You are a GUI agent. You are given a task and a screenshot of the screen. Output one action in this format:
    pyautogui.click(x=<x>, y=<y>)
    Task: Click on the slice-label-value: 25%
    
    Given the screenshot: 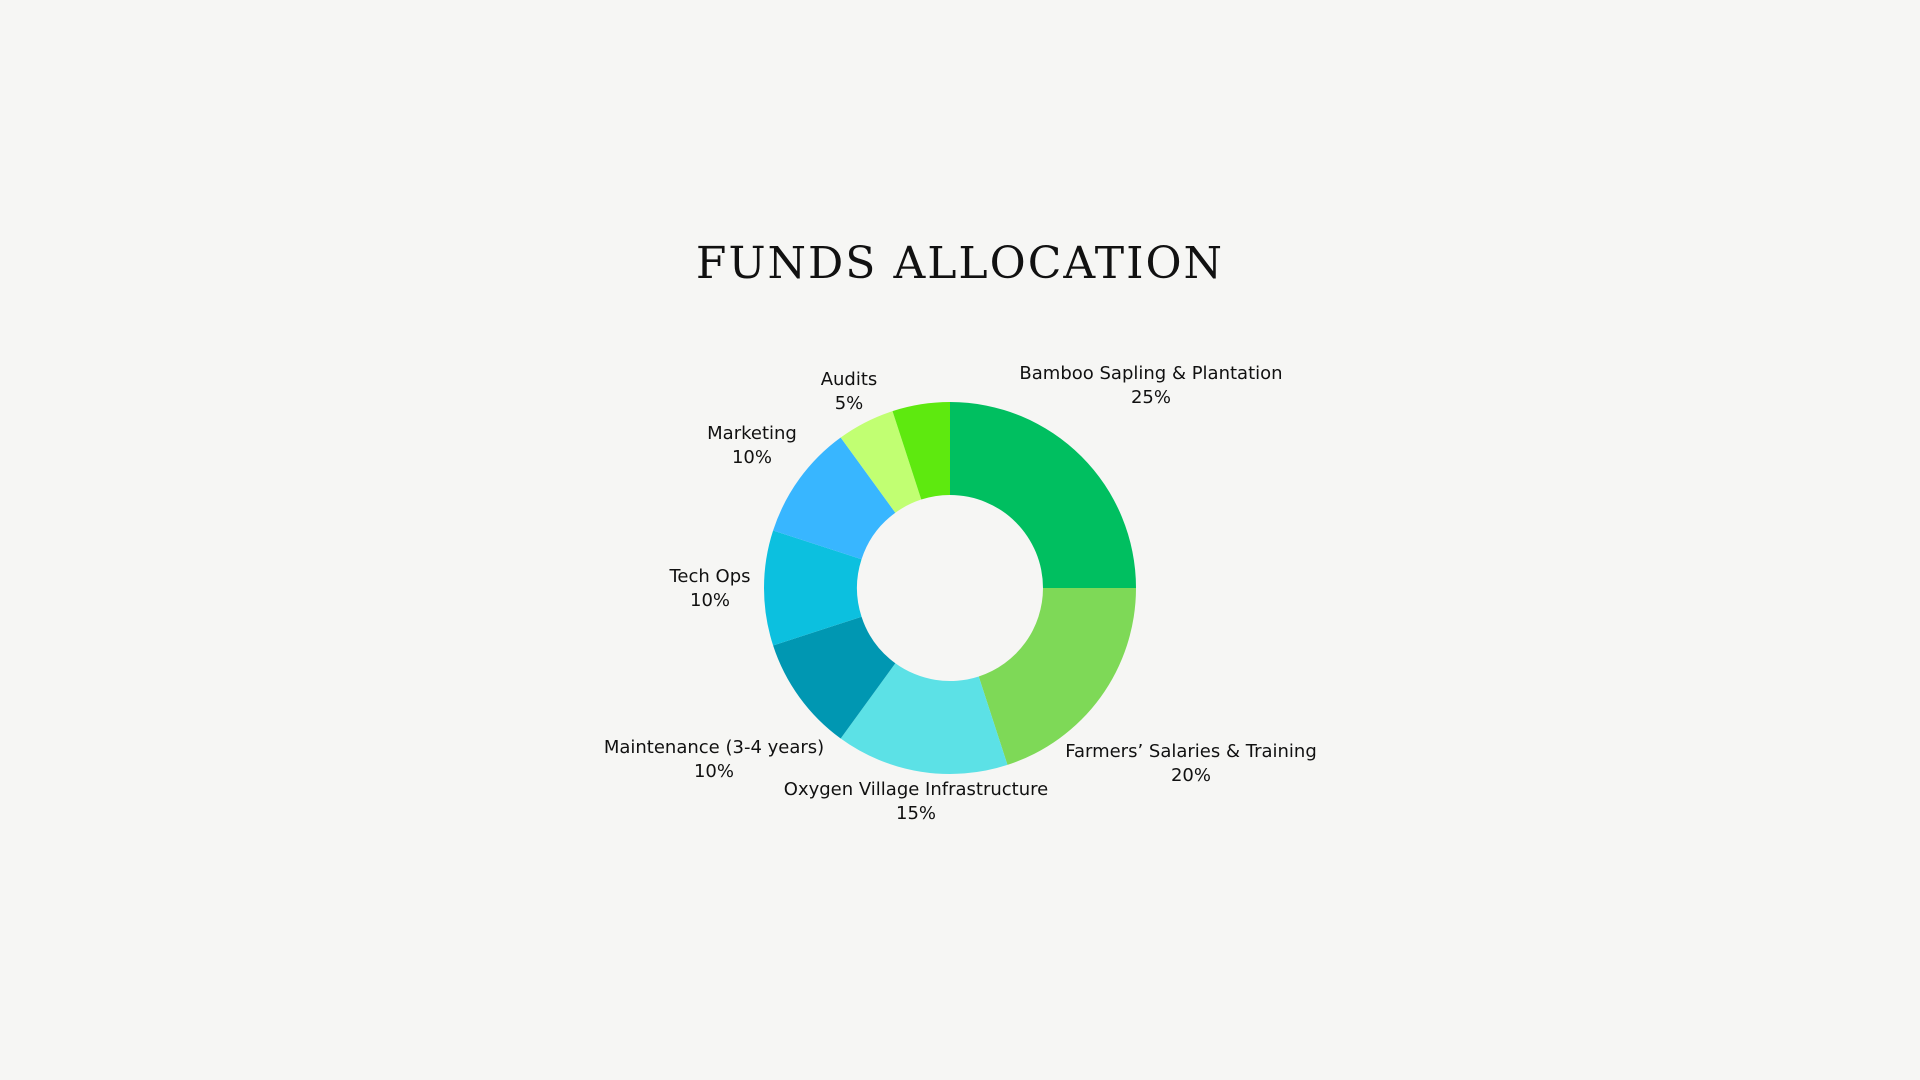 What is the action you would take?
    pyautogui.click(x=1150, y=397)
    